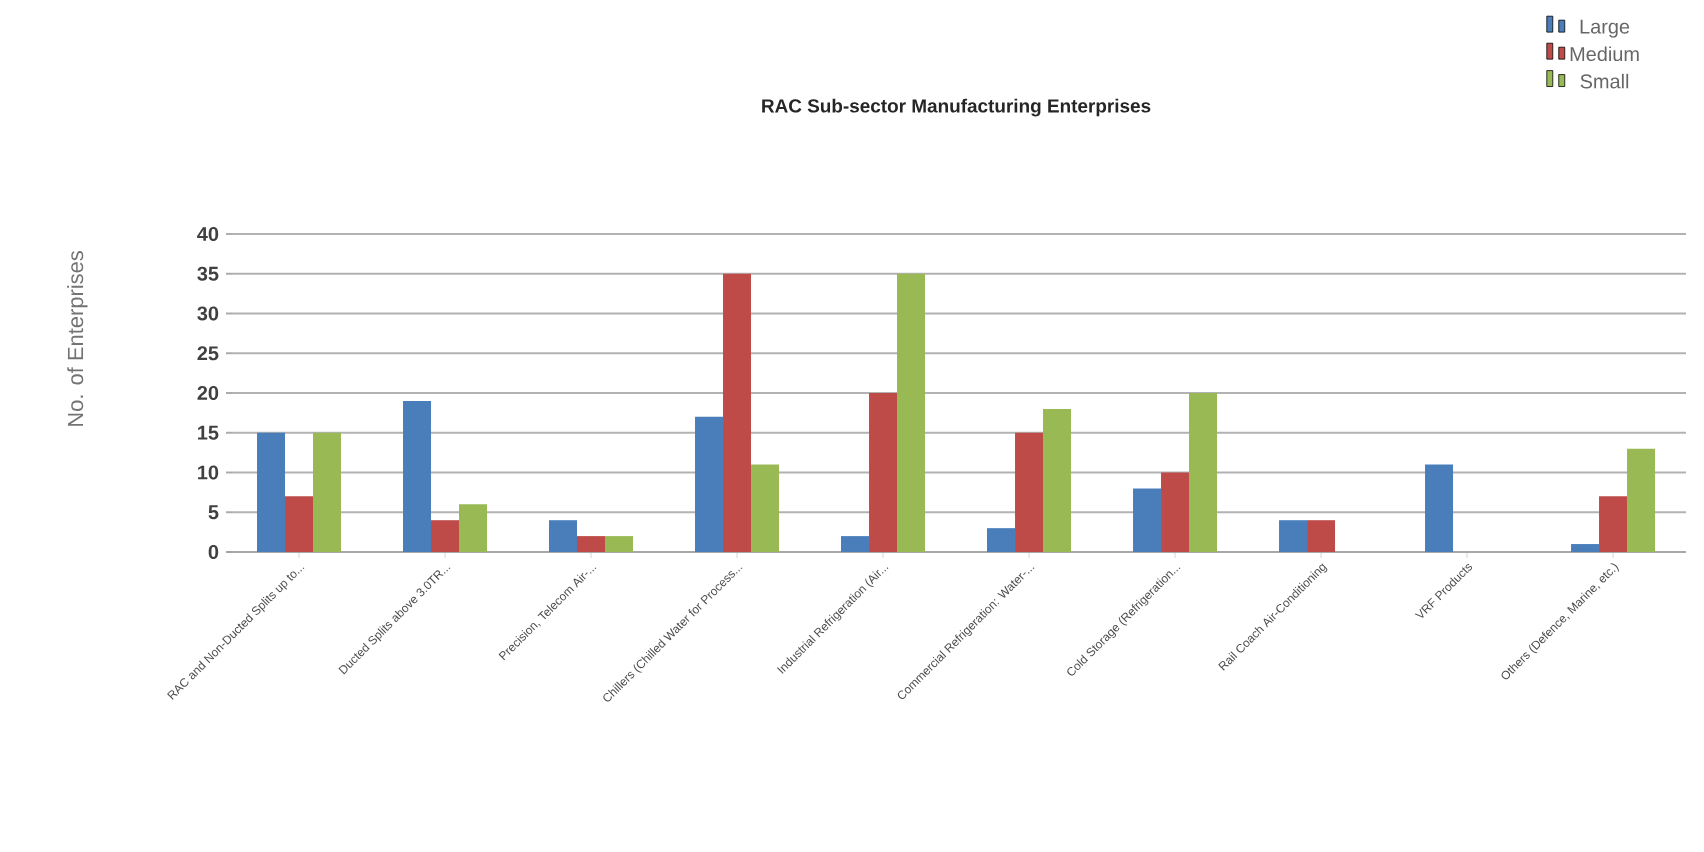 The width and height of the screenshot is (1704, 852). Describe the element at coordinates (208, 393) in the screenshot. I see `y-tick-label: 20` at that location.